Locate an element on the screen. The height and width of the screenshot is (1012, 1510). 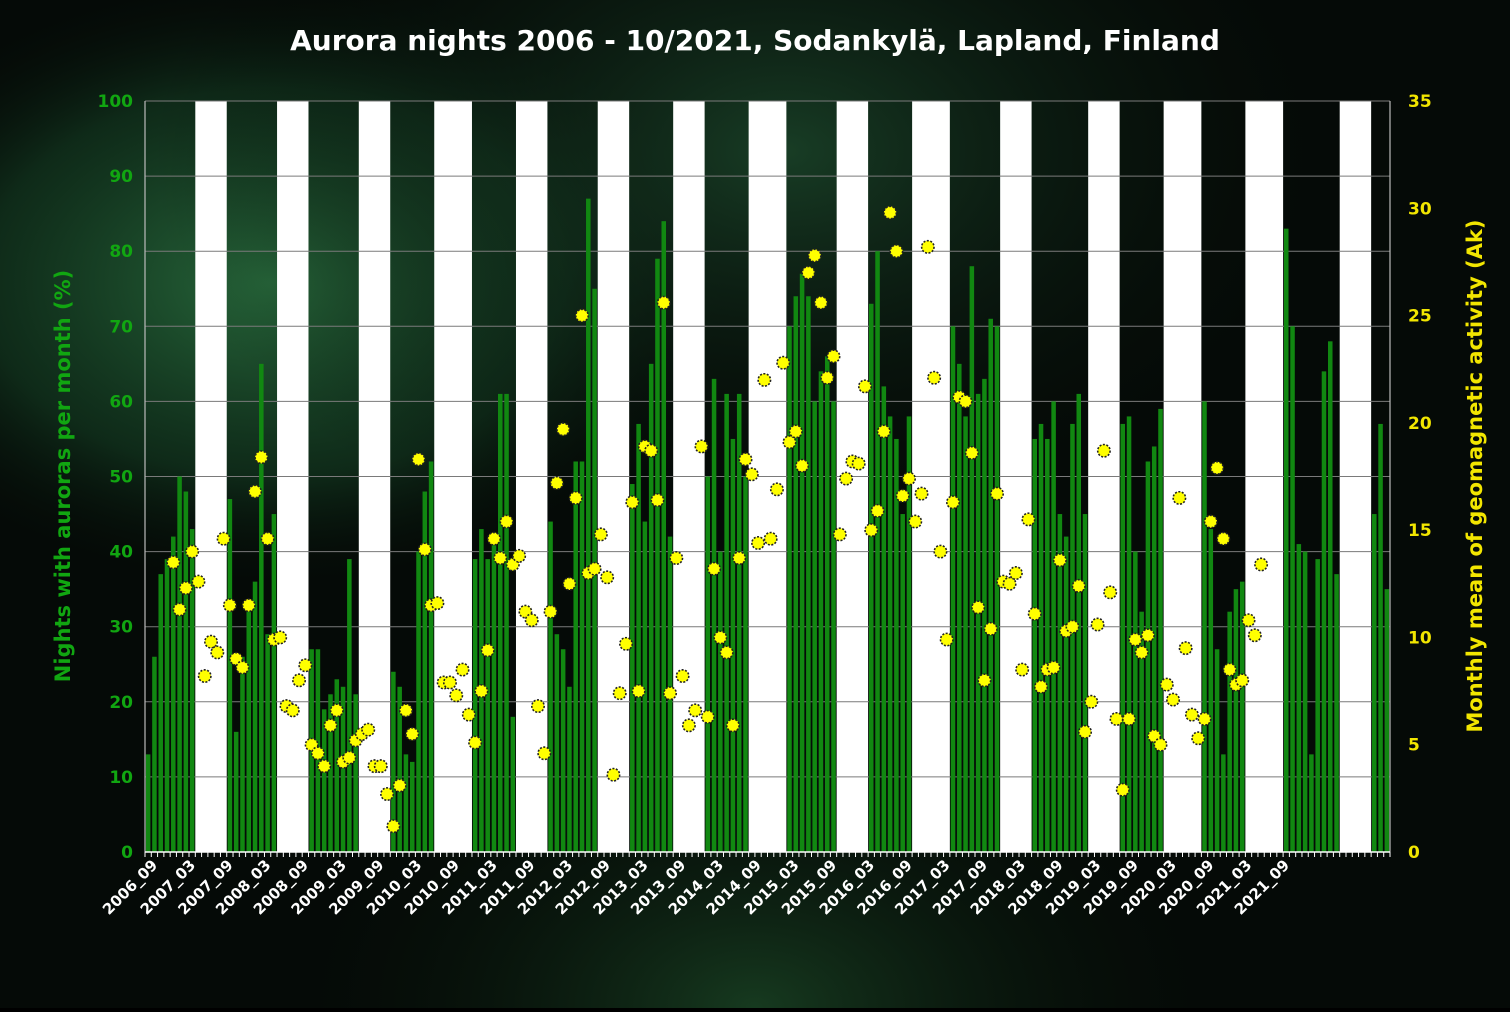
right-tick-label-5: 5 is located at coordinates (1414, 746).